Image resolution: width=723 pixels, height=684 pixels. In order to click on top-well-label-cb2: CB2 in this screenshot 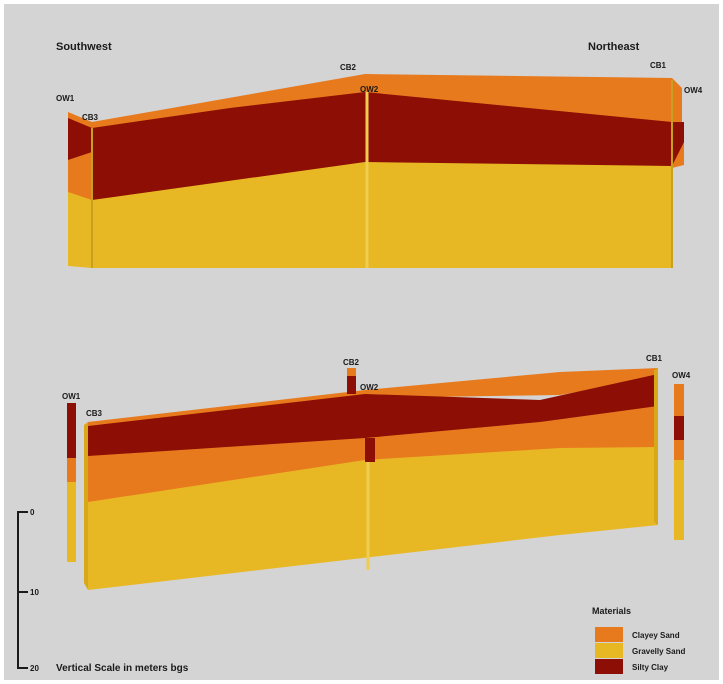, I will do `click(348, 67)`.